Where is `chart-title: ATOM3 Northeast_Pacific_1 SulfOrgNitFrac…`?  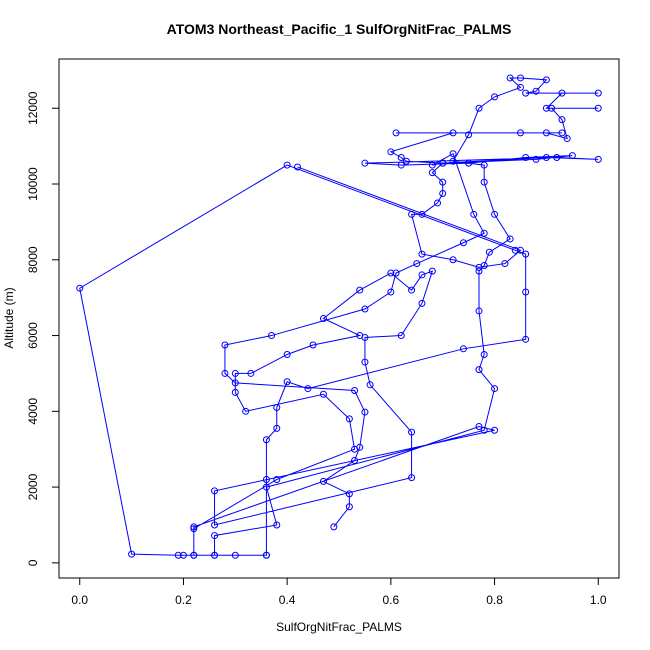
chart-title: ATOM3 Northeast_Pacific_1 SulfOrgNitFrac… is located at coordinates (339, 29).